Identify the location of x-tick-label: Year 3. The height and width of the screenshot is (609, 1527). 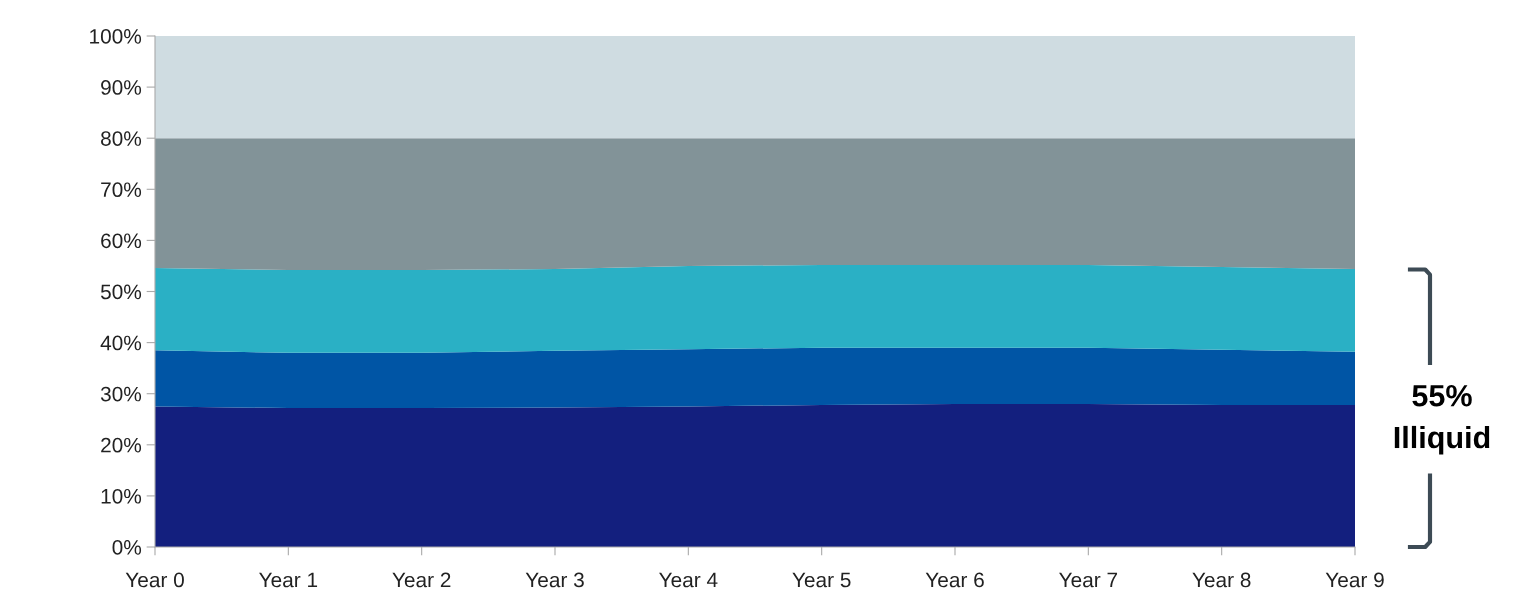
(554, 580).